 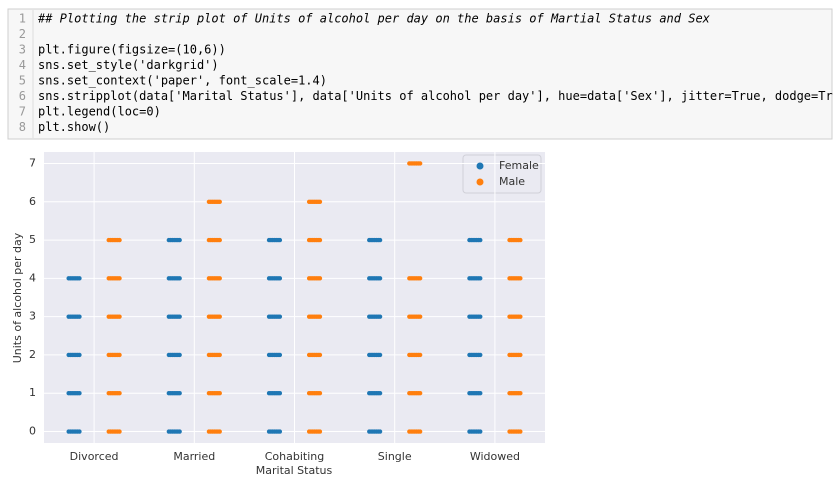 I want to click on code-line: sns.set_style('darkgrid'), so click(x=128, y=65).